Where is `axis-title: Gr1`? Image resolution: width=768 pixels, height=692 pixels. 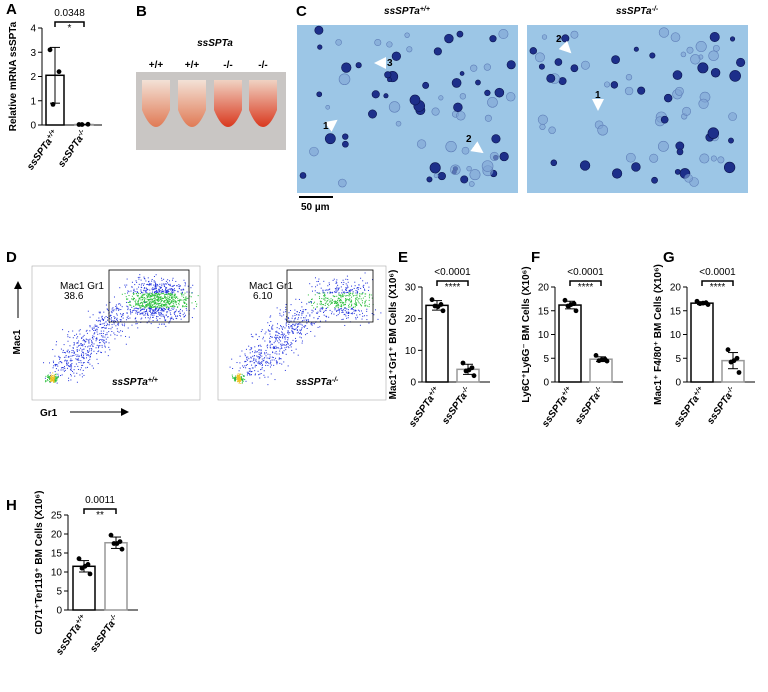 axis-title: Gr1 is located at coordinates (49, 413).